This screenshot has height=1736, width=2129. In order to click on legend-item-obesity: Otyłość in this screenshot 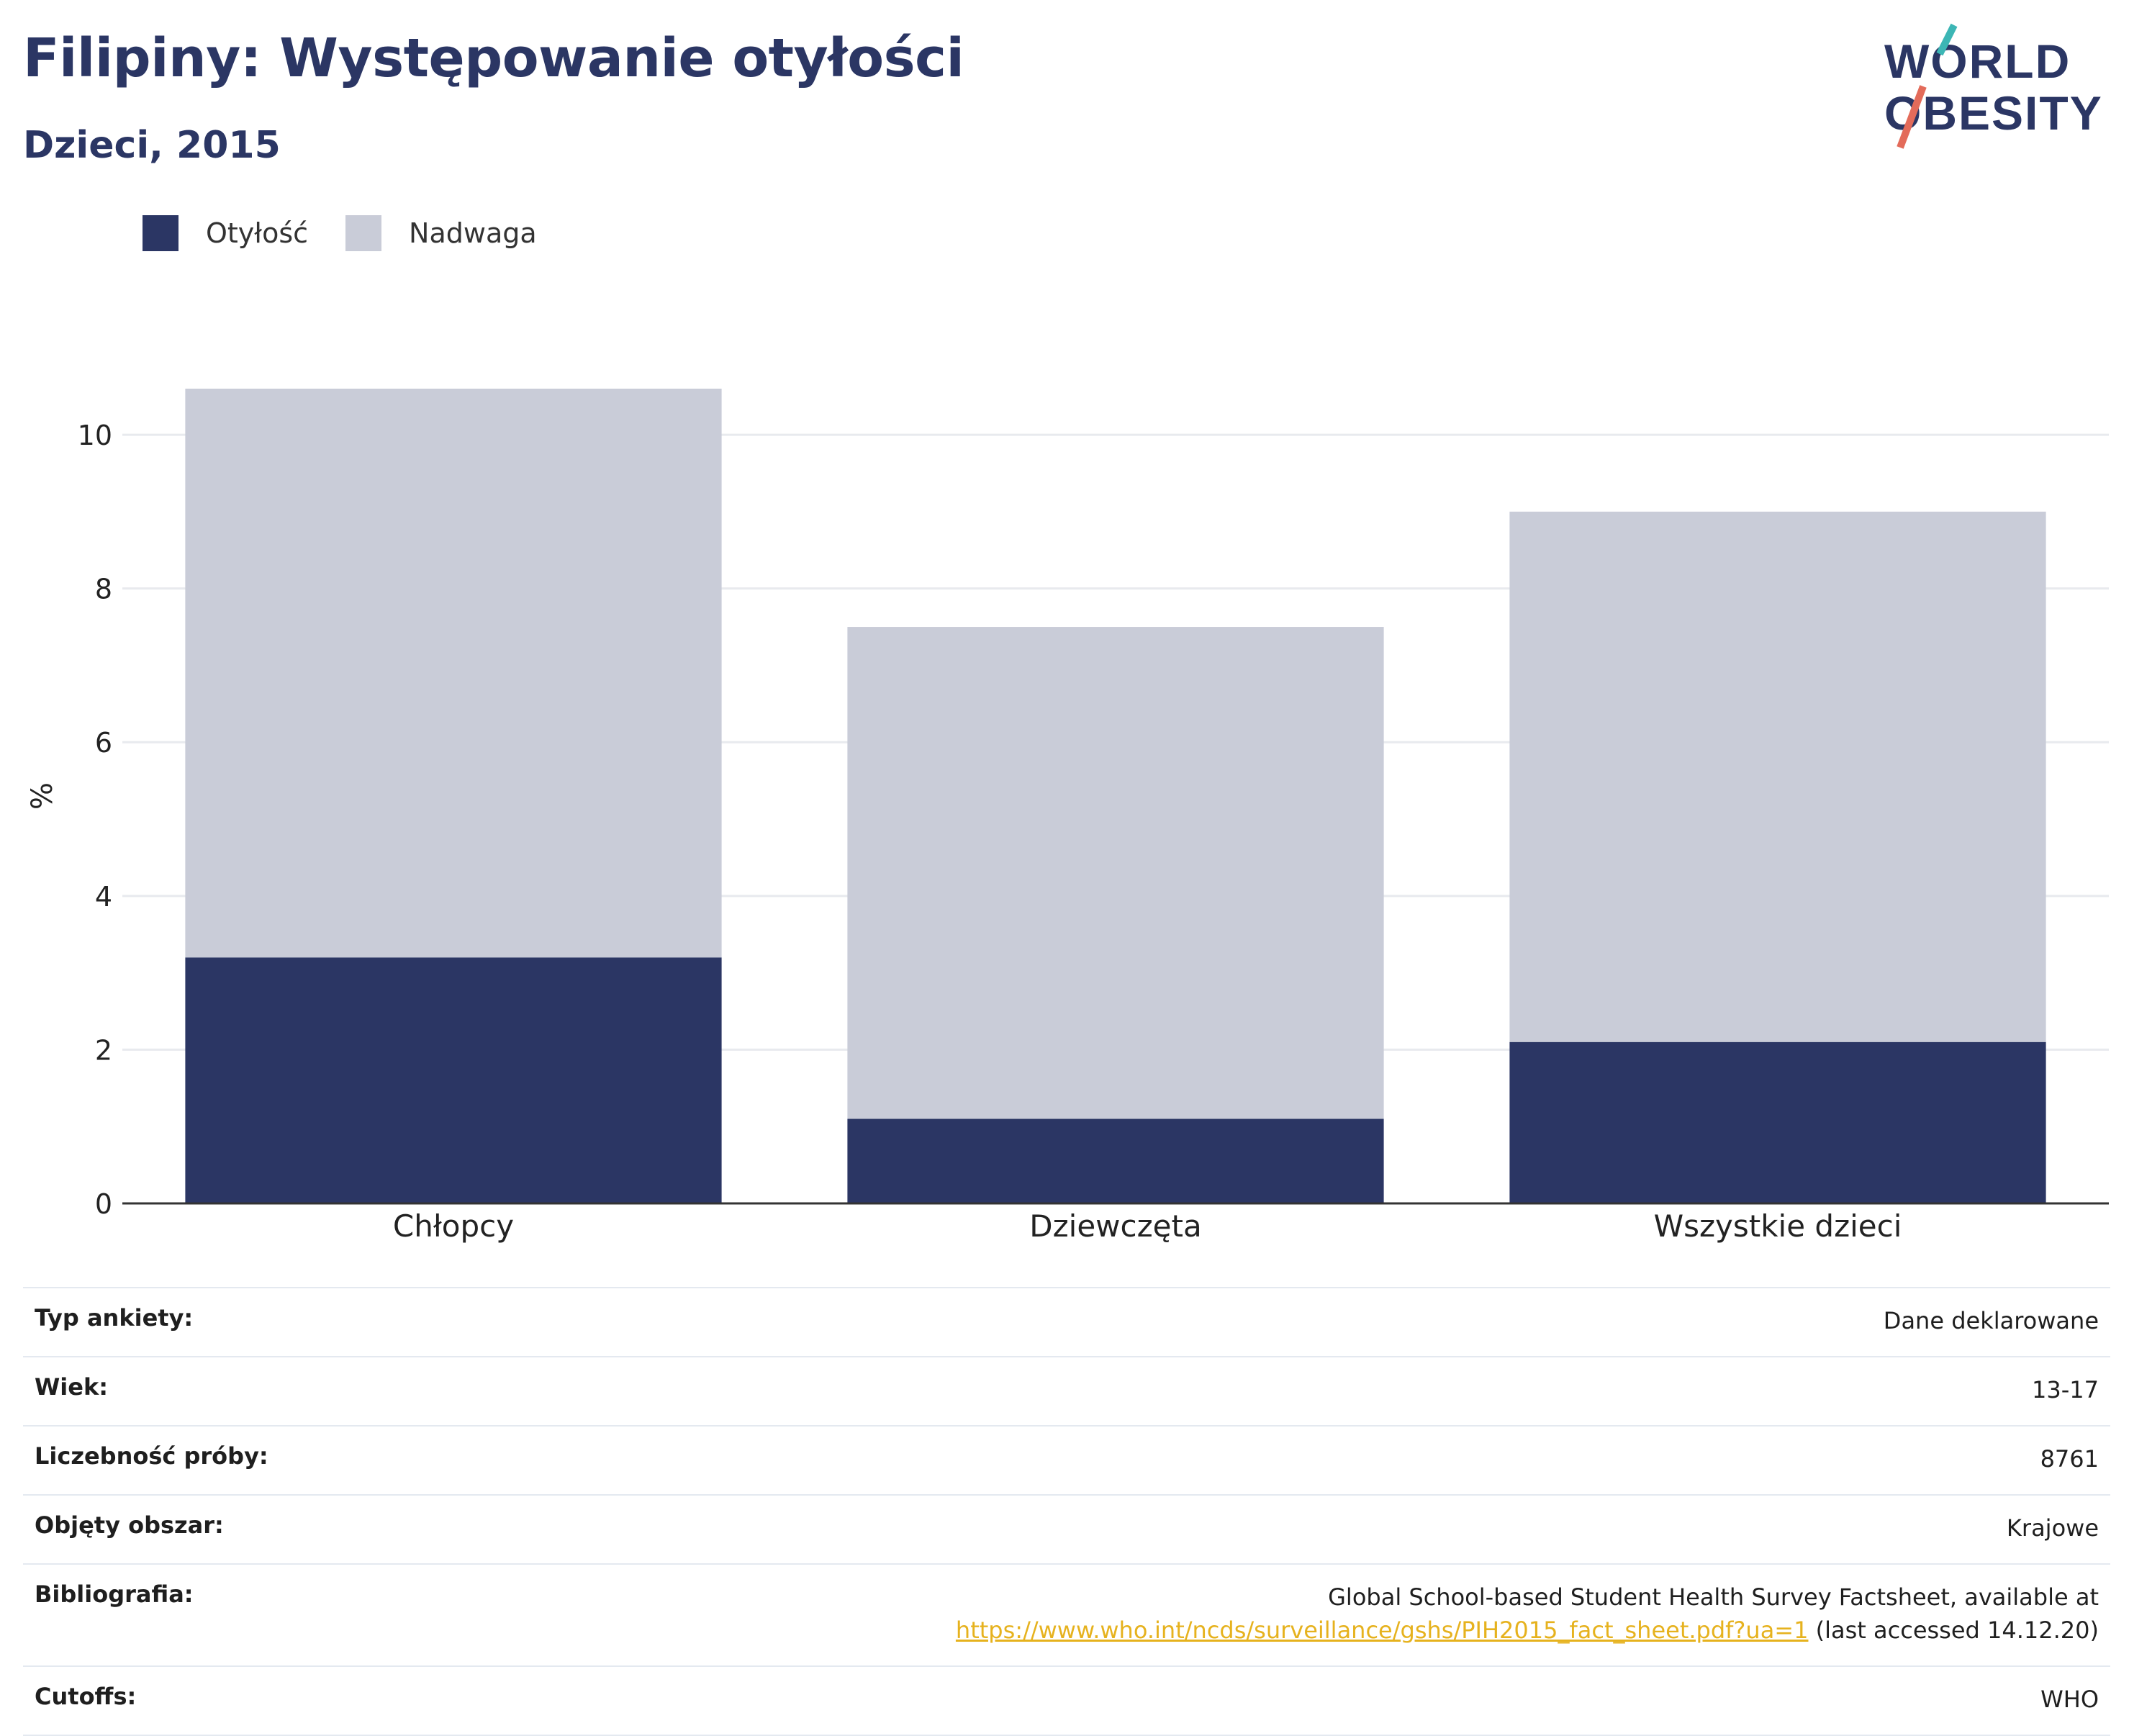, I will do `click(226, 233)`.